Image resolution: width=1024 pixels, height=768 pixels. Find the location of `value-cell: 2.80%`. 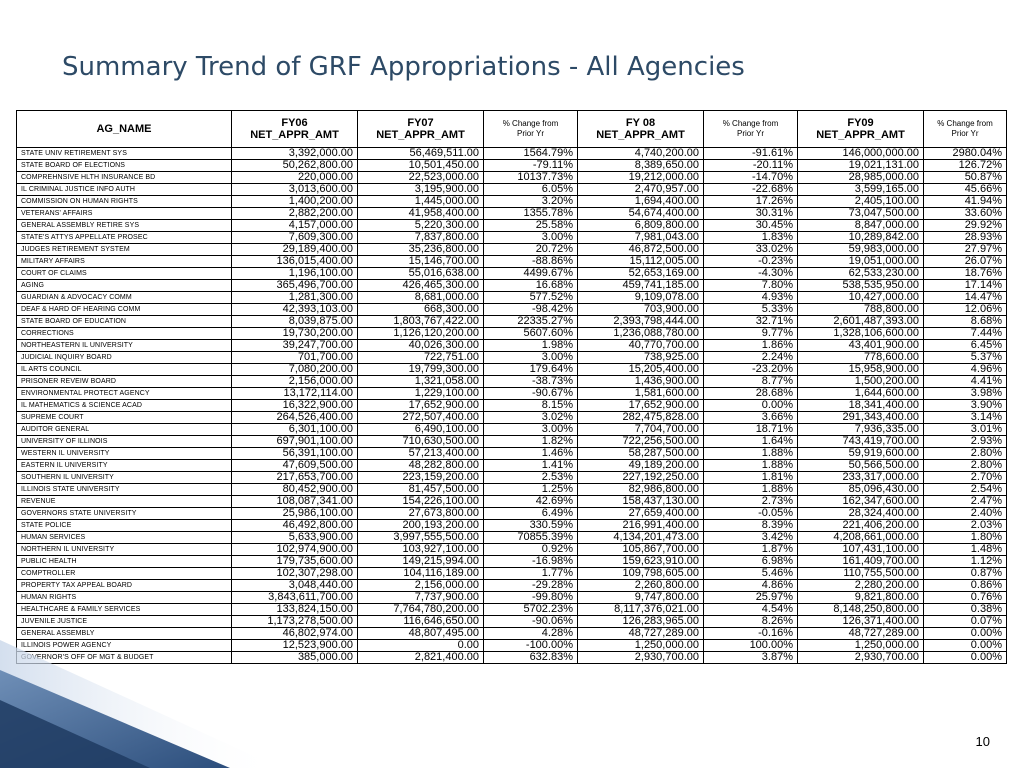

value-cell: 2.80% is located at coordinates (965, 453).